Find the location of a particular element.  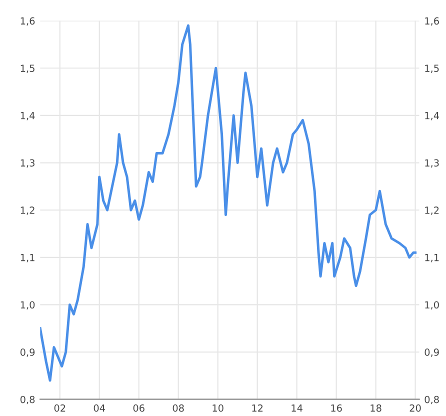

x-tick-label: 02 is located at coordinates (60, 408).